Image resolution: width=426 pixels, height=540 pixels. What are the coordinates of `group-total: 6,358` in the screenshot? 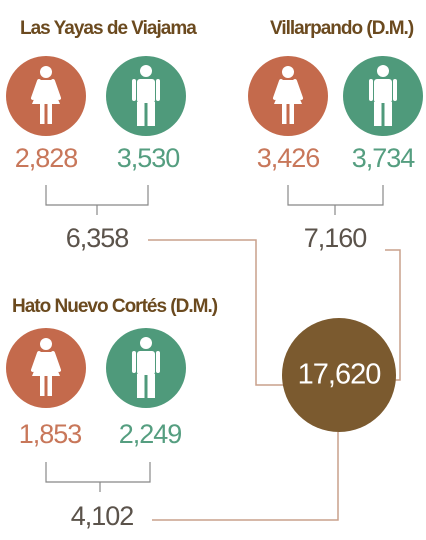 It's located at (97, 238).